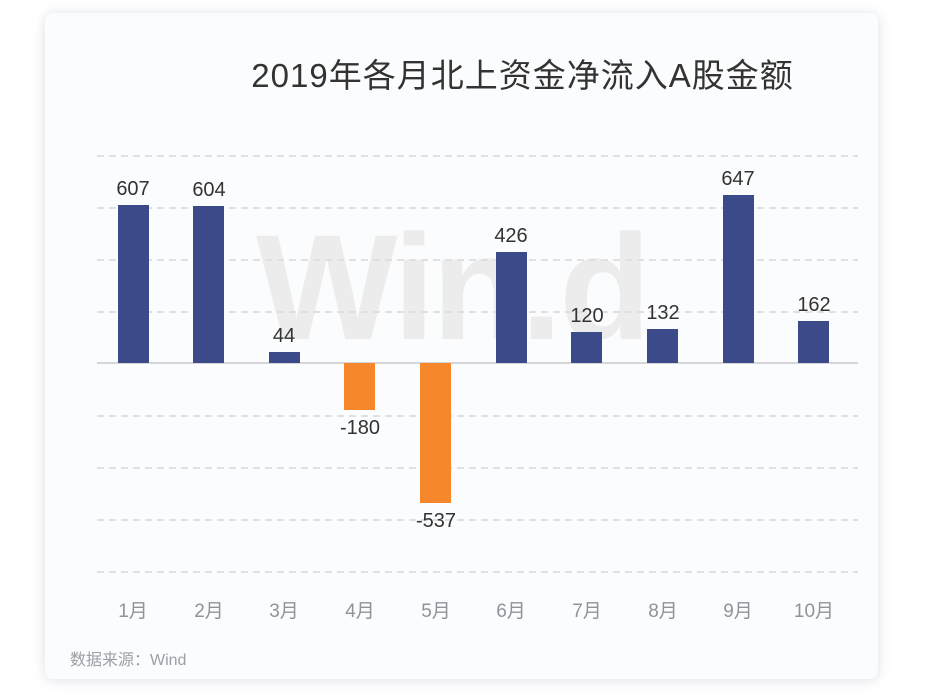 This screenshot has height=699, width=927. What do you see at coordinates (738, 611) in the screenshot?
I see `x-tick-9月: 9月` at bounding box center [738, 611].